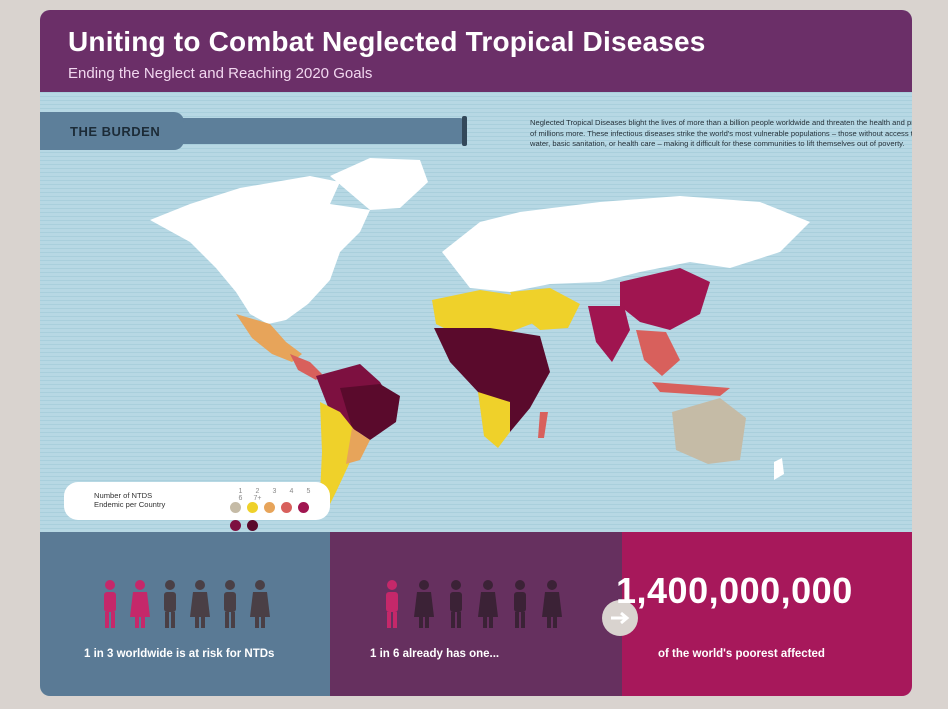 Image resolution: width=948 pixels, height=709 pixels. I want to click on affected-panel: of the world's poorest affected, so click(767, 614).